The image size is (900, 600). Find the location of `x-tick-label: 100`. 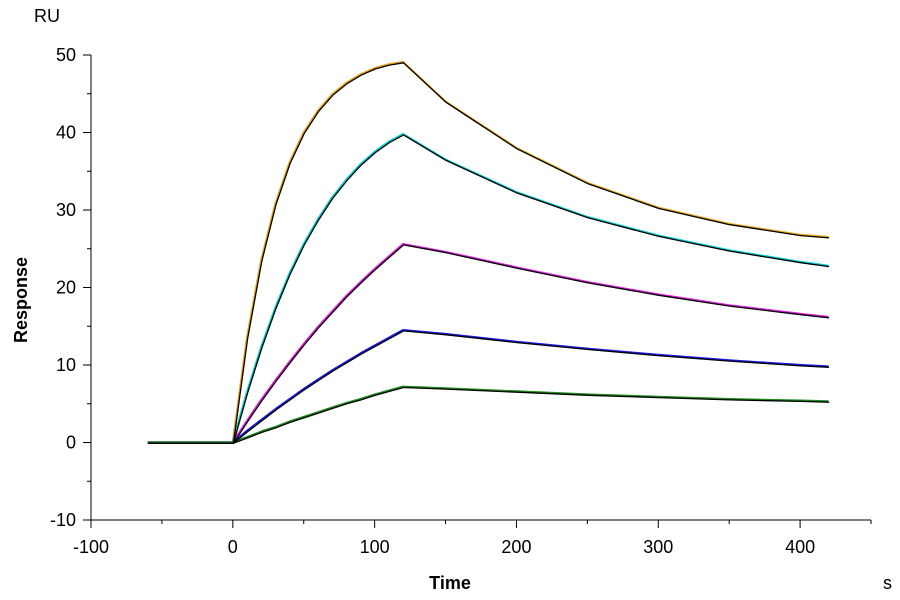

x-tick-label: 100 is located at coordinates (375, 547).